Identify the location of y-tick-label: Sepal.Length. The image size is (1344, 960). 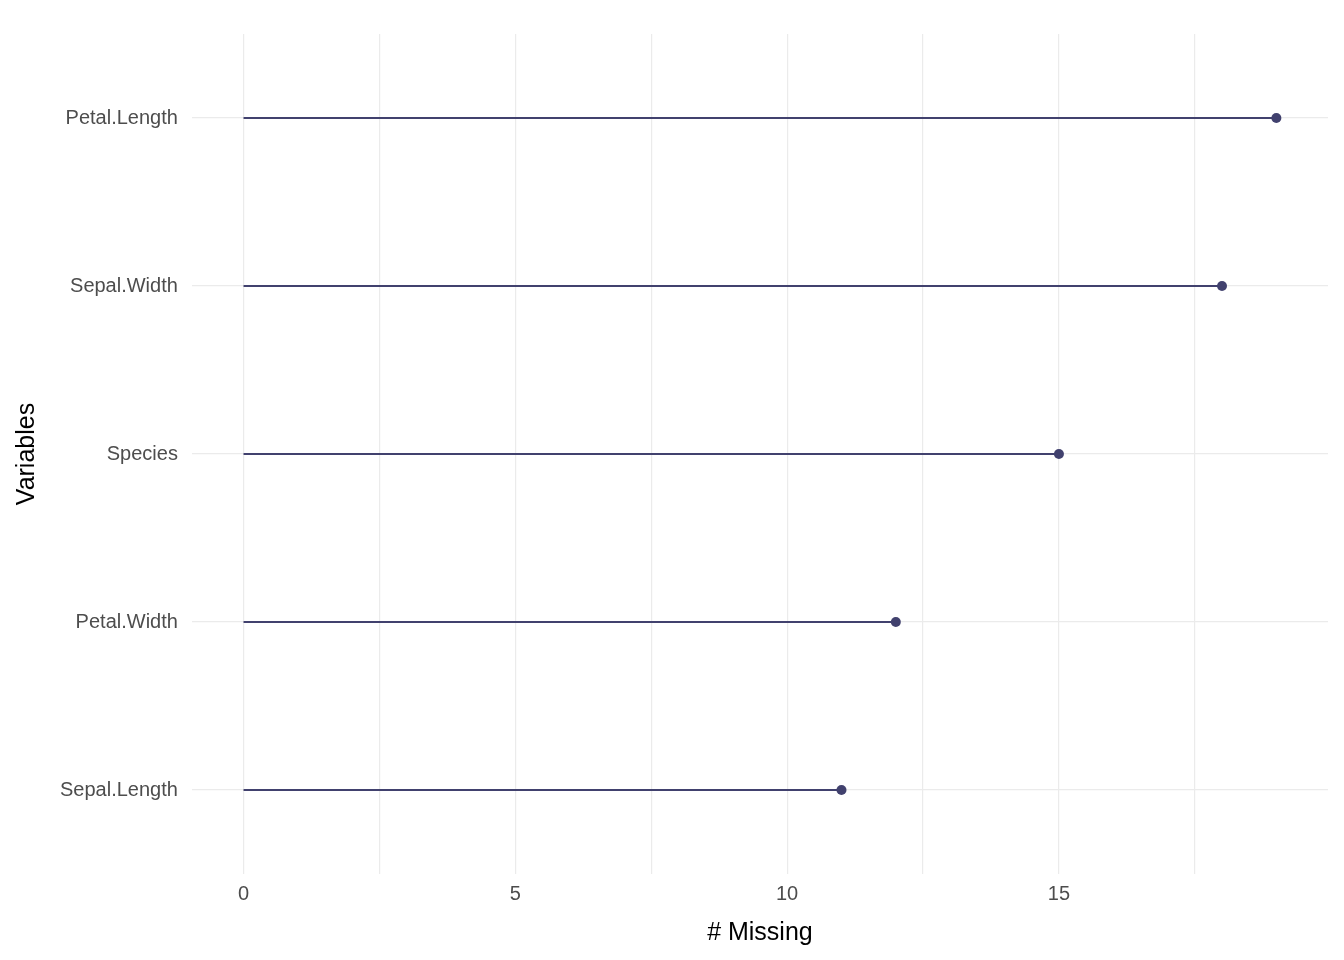
(118, 788).